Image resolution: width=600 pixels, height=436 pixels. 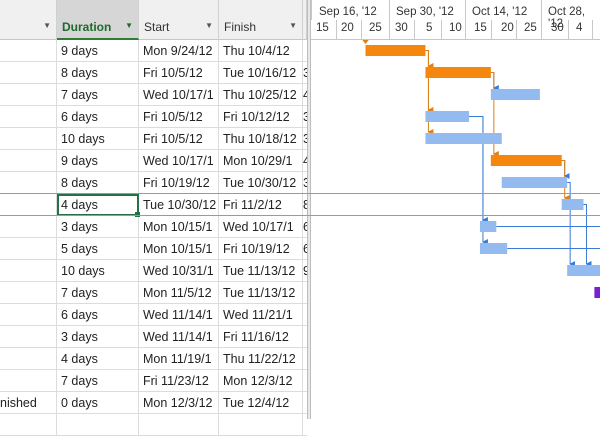 What do you see at coordinates (179, 293) in the screenshot?
I see `start-cell: Mon 11/5/12` at bounding box center [179, 293].